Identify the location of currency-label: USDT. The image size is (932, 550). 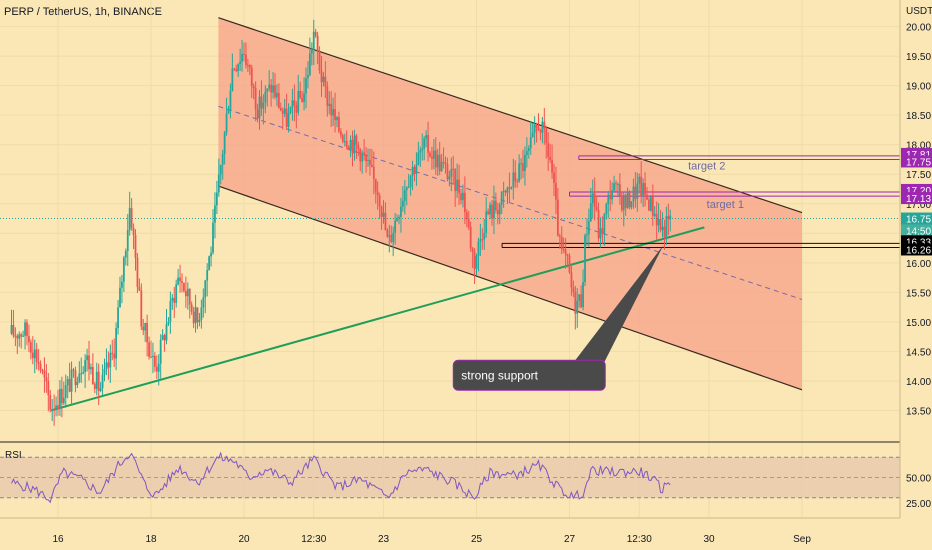
(919, 11).